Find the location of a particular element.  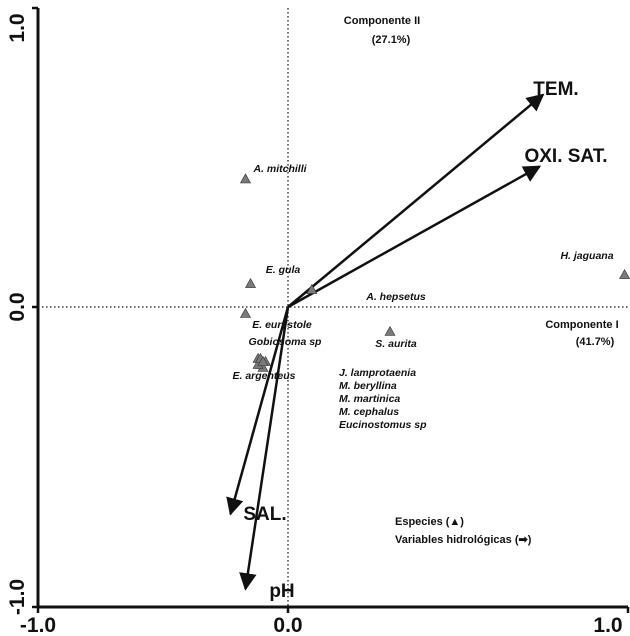

legend-species: Especies (▲) is located at coordinates (429, 522).